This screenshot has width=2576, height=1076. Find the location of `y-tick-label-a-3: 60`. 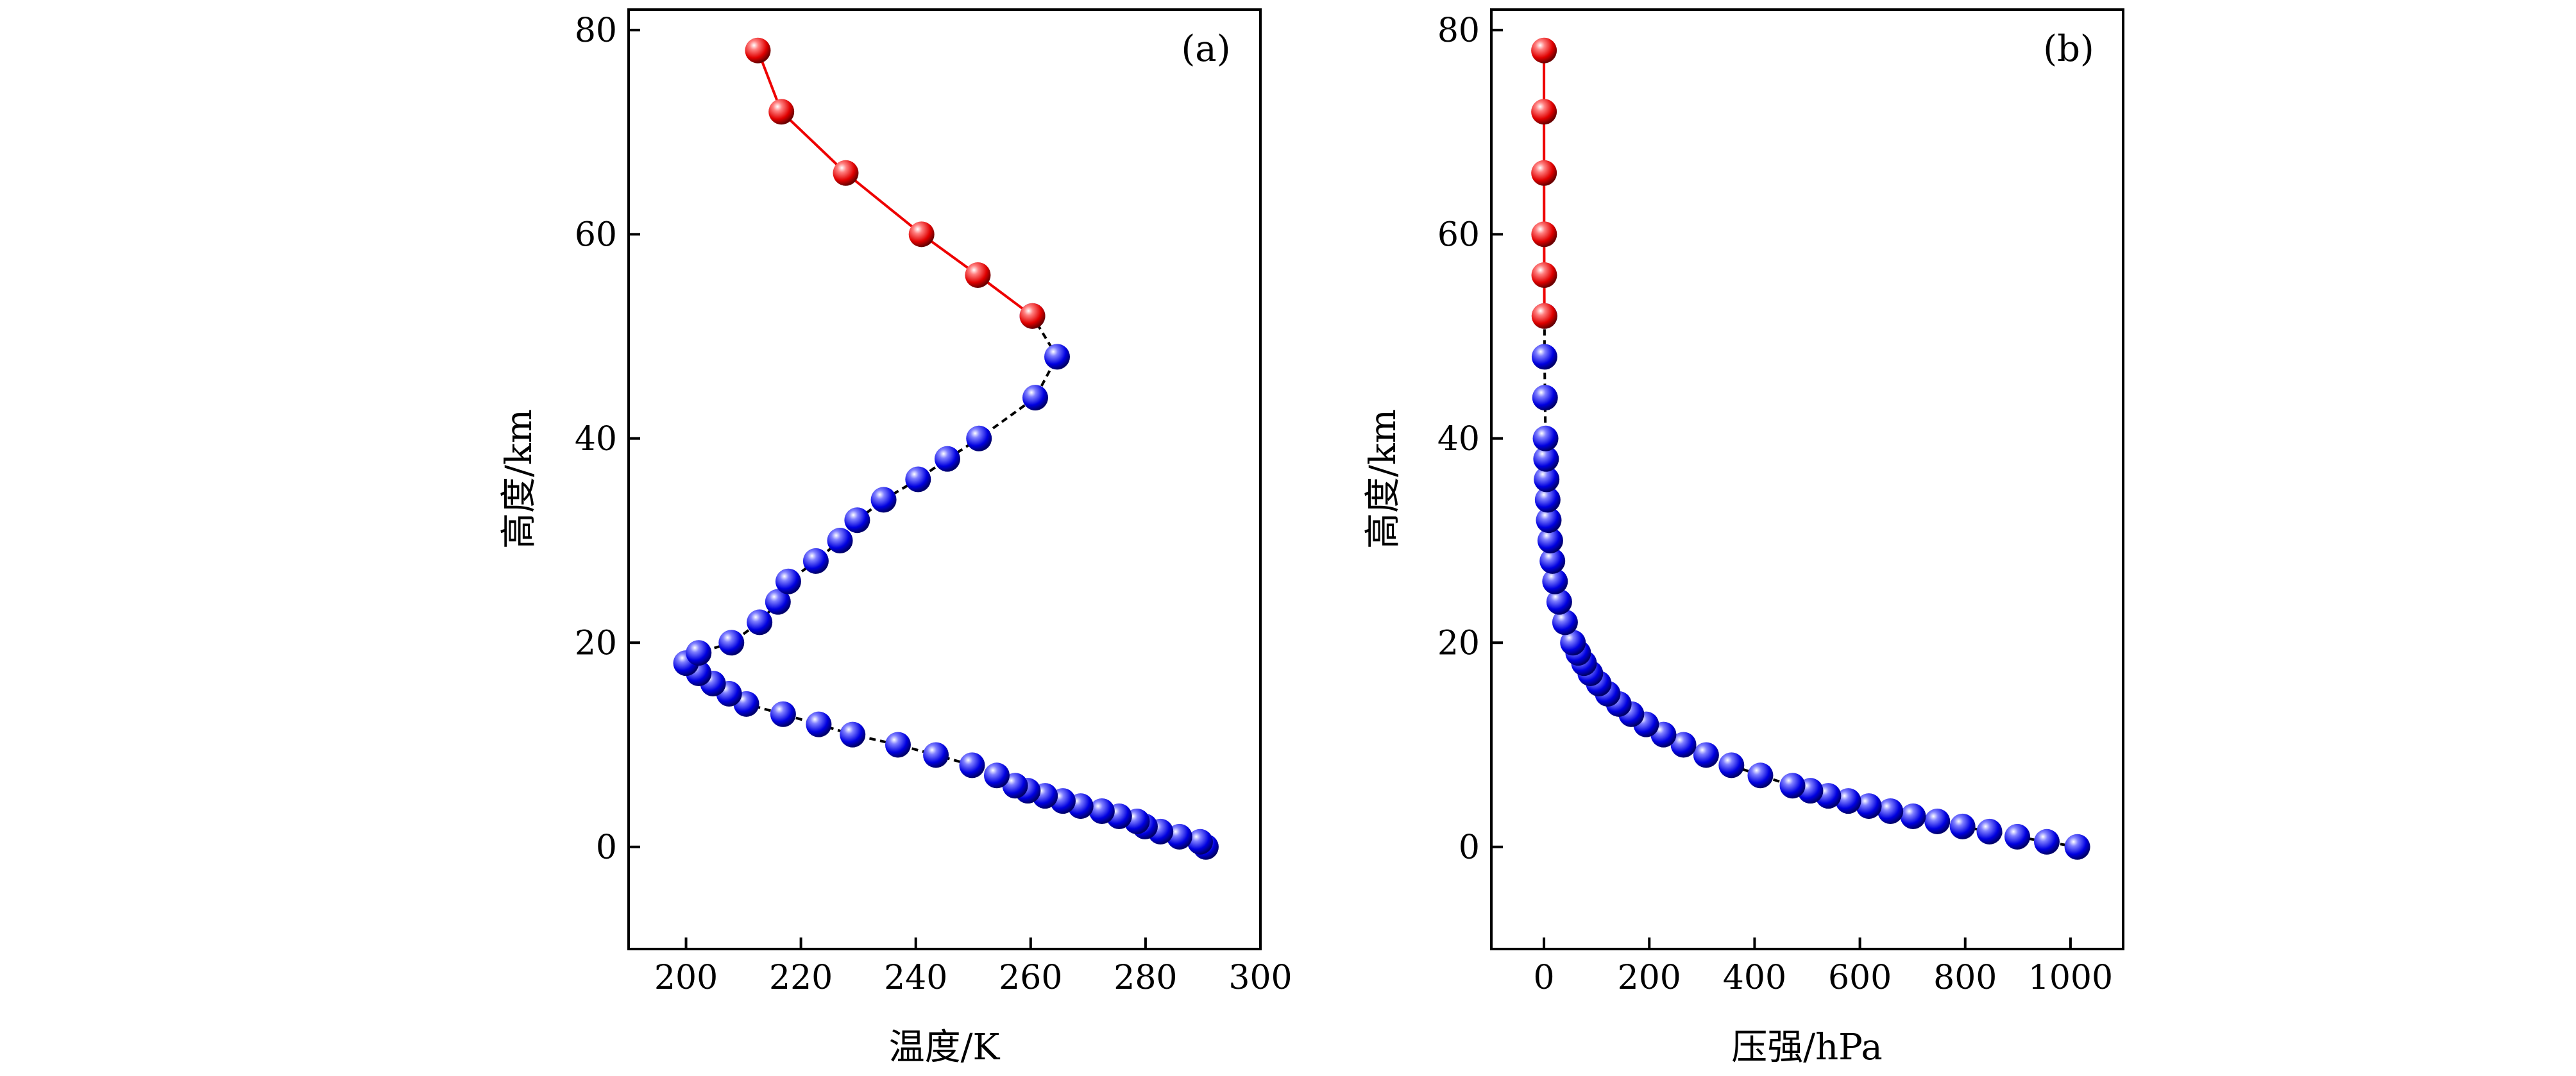

y-tick-label-a-3: 60 is located at coordinates (596, 234).